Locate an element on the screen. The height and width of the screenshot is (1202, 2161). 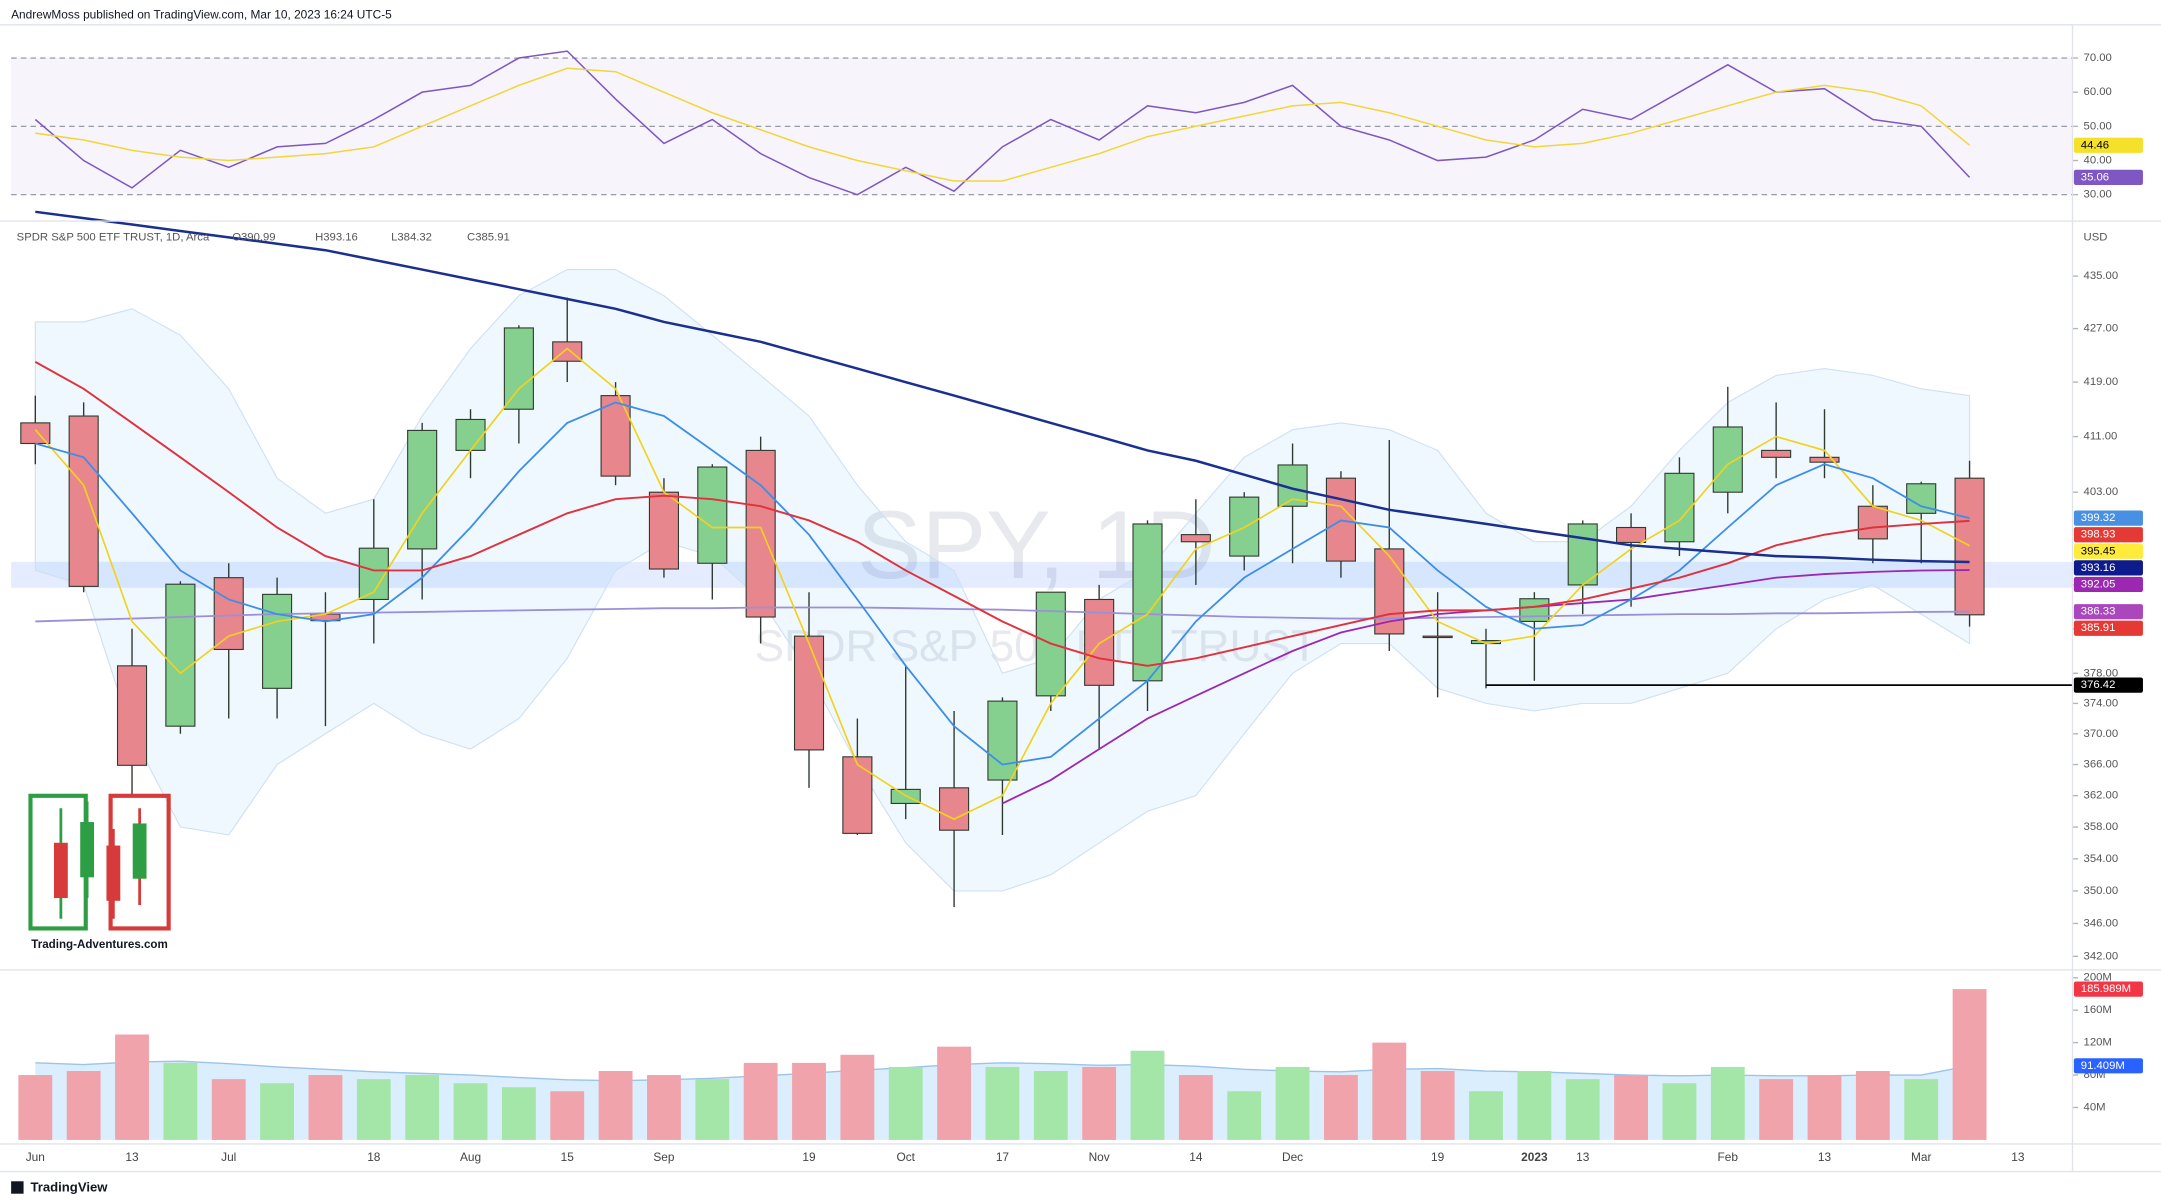
x-tick-label: Jun is located at coordinates (35, 1157).